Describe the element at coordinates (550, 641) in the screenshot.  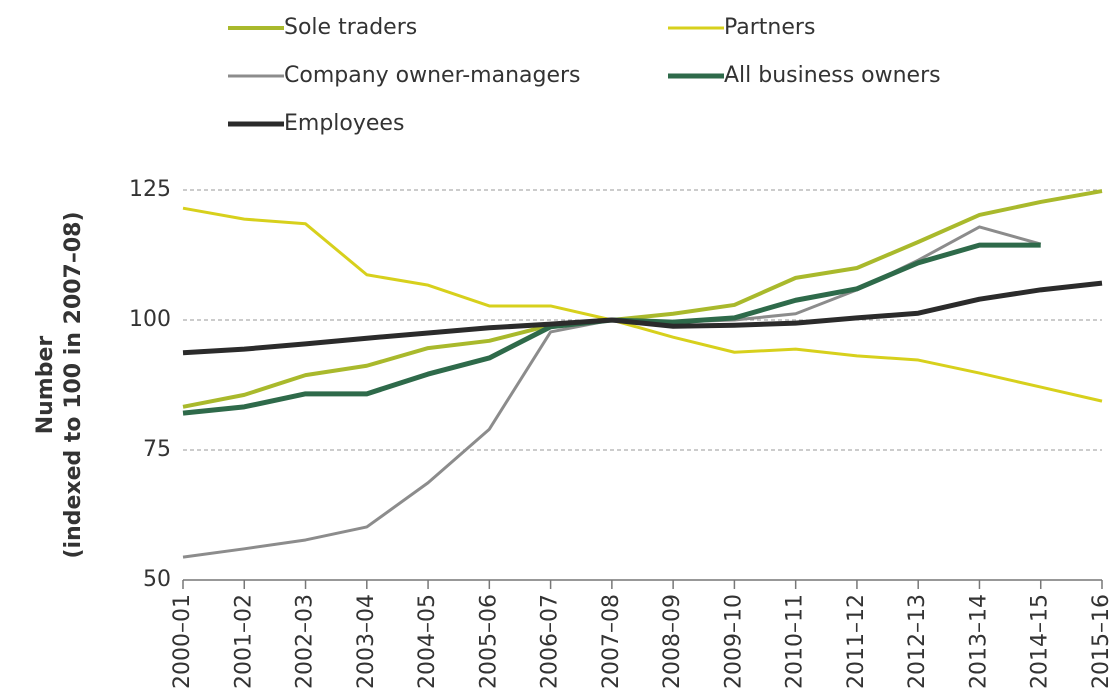
I see `x-tick-label: 2006–07` at that location.